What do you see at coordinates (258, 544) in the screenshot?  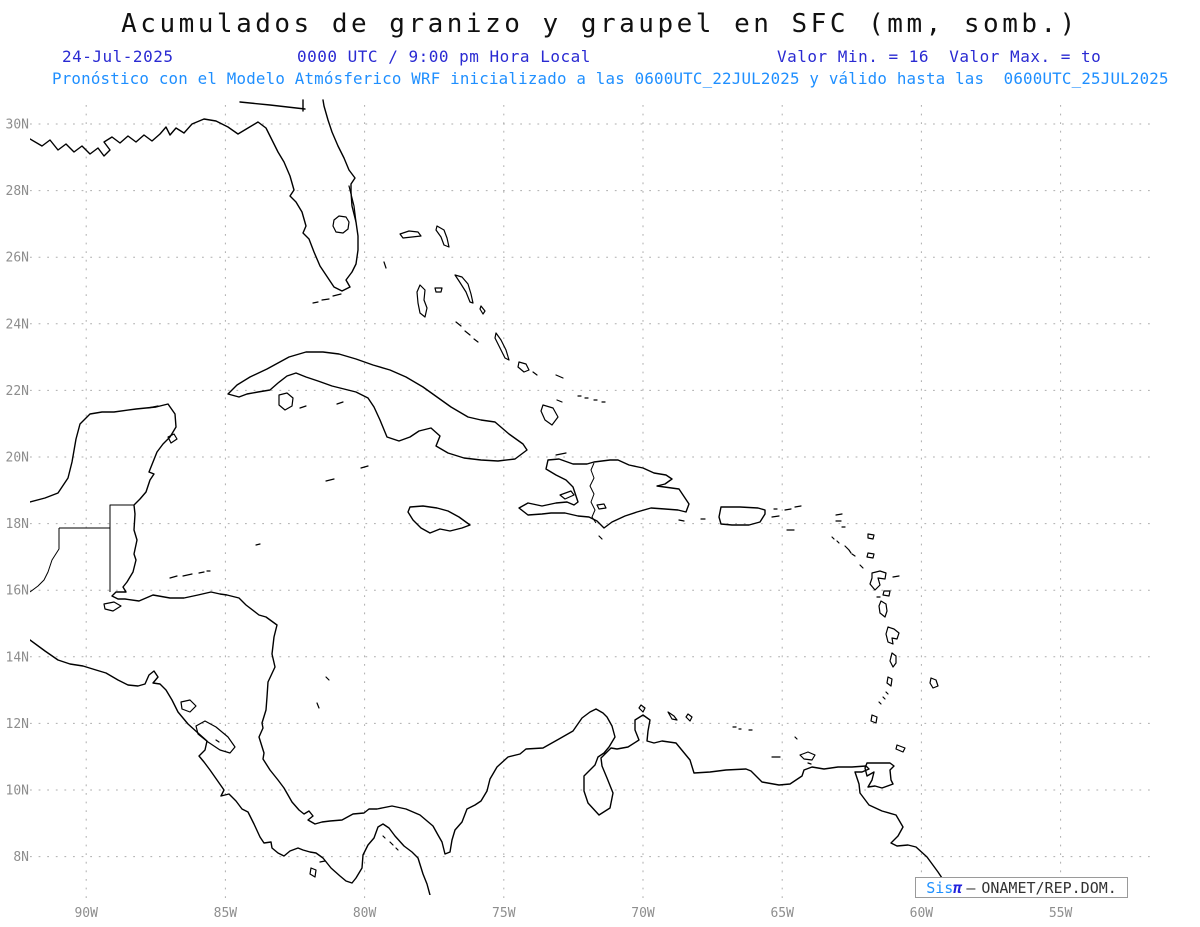 I see `swan-islands` at bounding box center [258, 544].